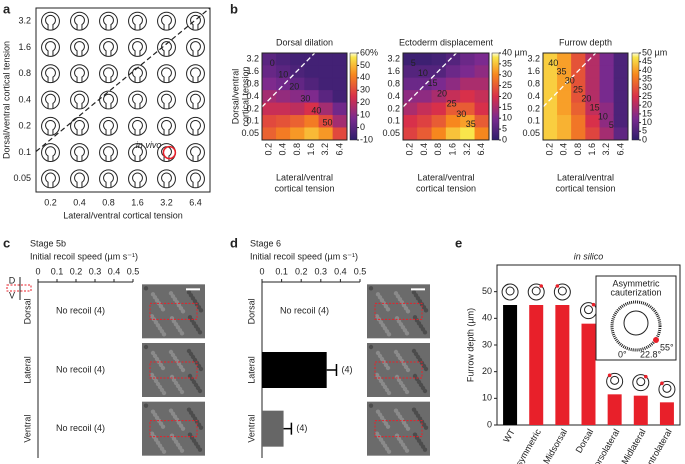 The width and height of the screenshot is (685, 464). What do you see at coordinates (647, 87) in the screenshot?
I see `colorbar-tick-label: 30` at bounding box center [647, 87].